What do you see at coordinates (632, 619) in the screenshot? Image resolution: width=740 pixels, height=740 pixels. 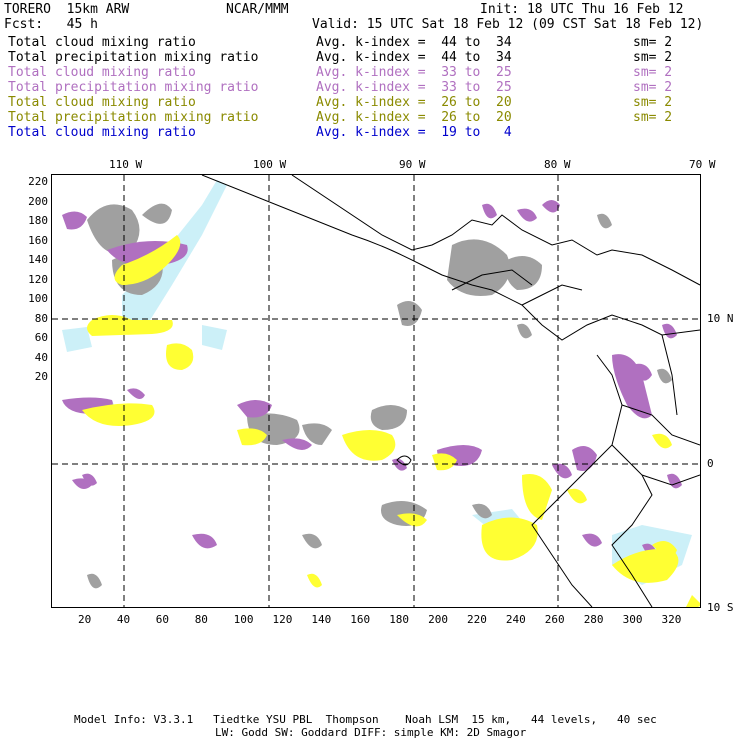 I see `x-tick-label: 300` at bounding box center [632, 619].